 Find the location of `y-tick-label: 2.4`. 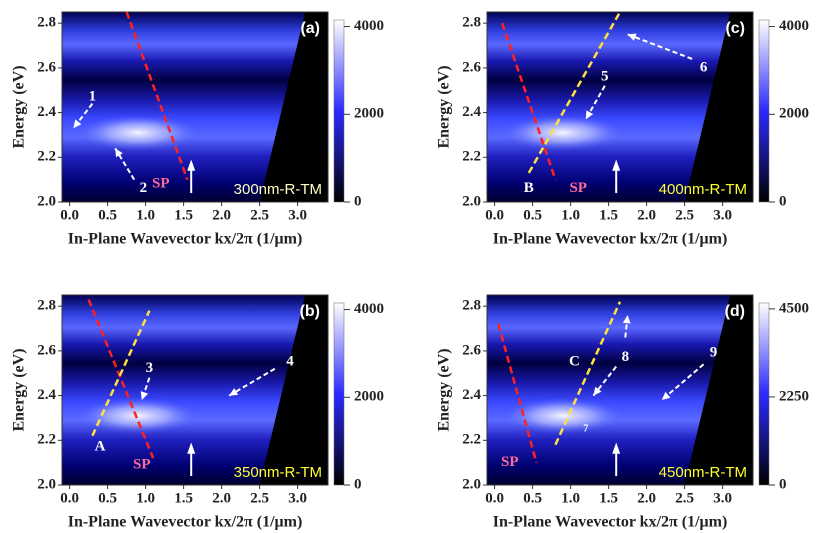

y-tick-label: 2.4 is located at coordinates (46, 112).